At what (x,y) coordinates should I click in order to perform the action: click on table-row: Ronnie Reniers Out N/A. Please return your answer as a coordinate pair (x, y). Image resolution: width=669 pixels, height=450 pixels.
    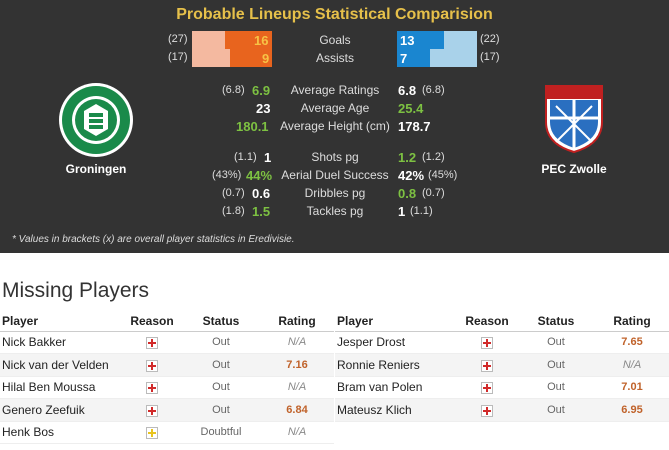
    Looking at the image, I should click on (502, 365).